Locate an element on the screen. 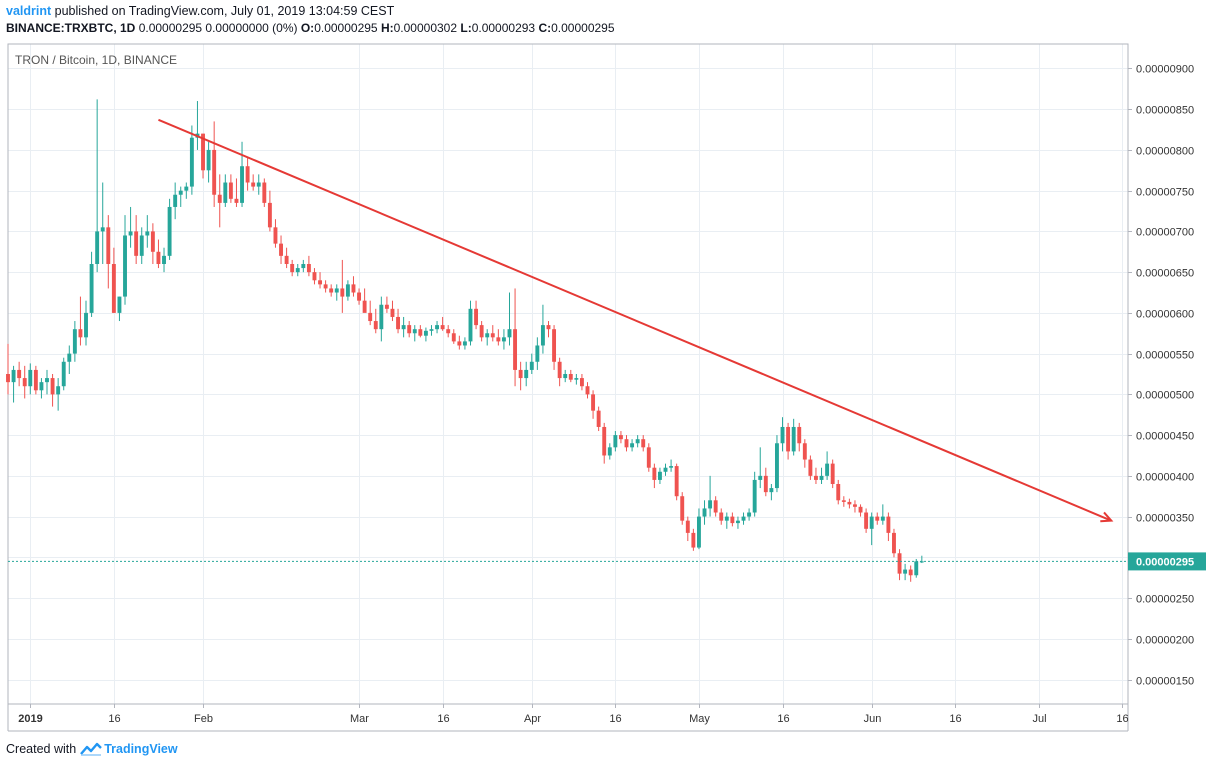 Image resolution: width=1214 pixels, height=768 pixels. y-tick-label: 0.00000550 is located at coordinates (1165, 356).